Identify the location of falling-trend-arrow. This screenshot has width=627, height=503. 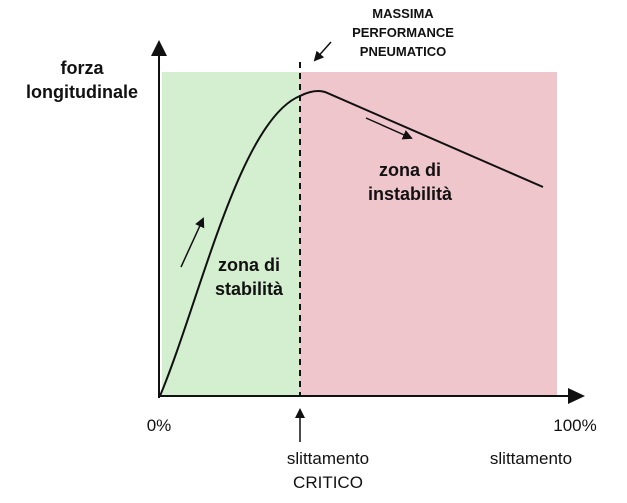
(389, 128).